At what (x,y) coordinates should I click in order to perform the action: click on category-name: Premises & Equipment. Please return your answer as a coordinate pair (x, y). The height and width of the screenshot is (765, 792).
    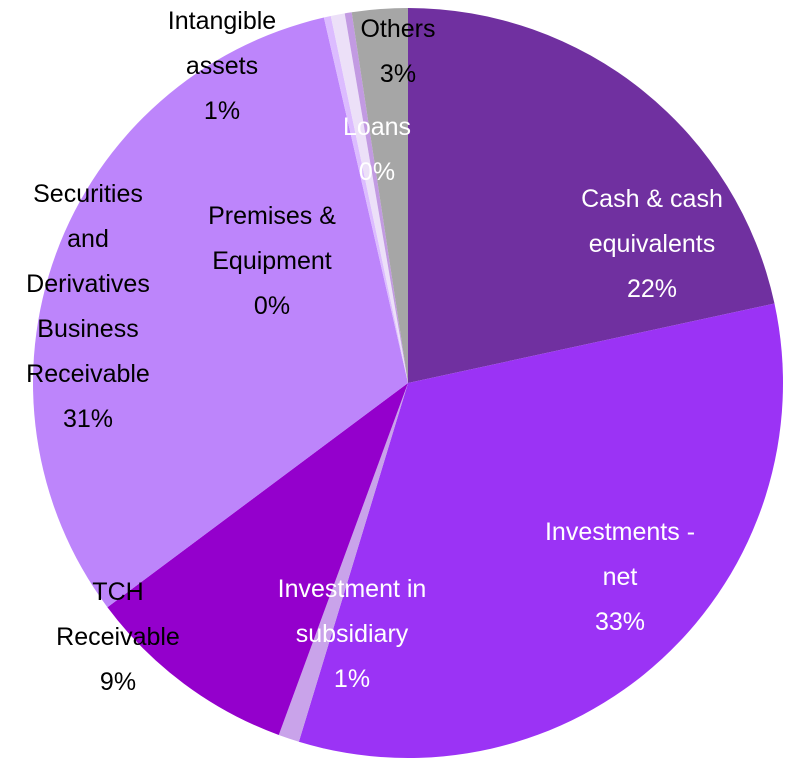
    Looking at the image, I should click on (272, 238).